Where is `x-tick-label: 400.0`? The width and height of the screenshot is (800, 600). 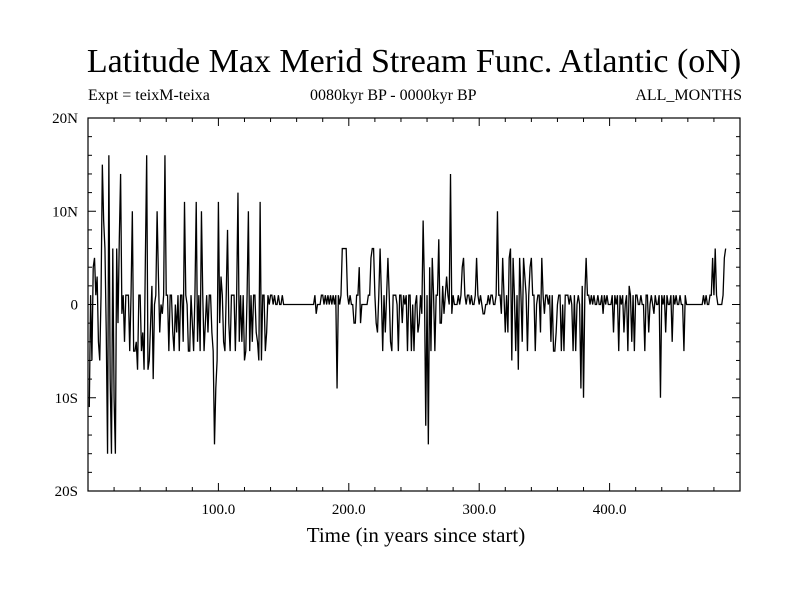 x-tick-label: 400.0 is located at coordinates (610, 510).